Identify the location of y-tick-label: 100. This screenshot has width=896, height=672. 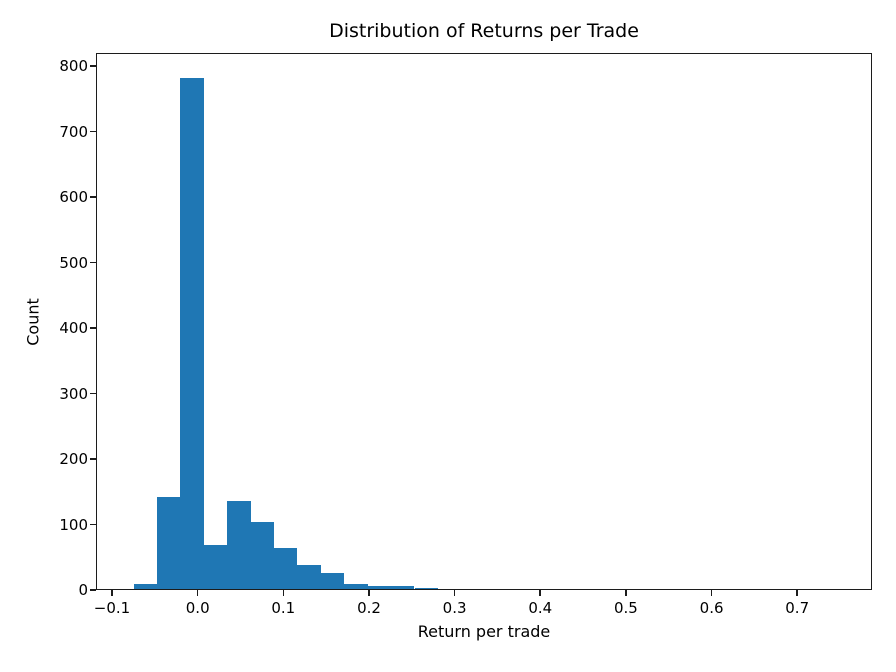
(73, 524).